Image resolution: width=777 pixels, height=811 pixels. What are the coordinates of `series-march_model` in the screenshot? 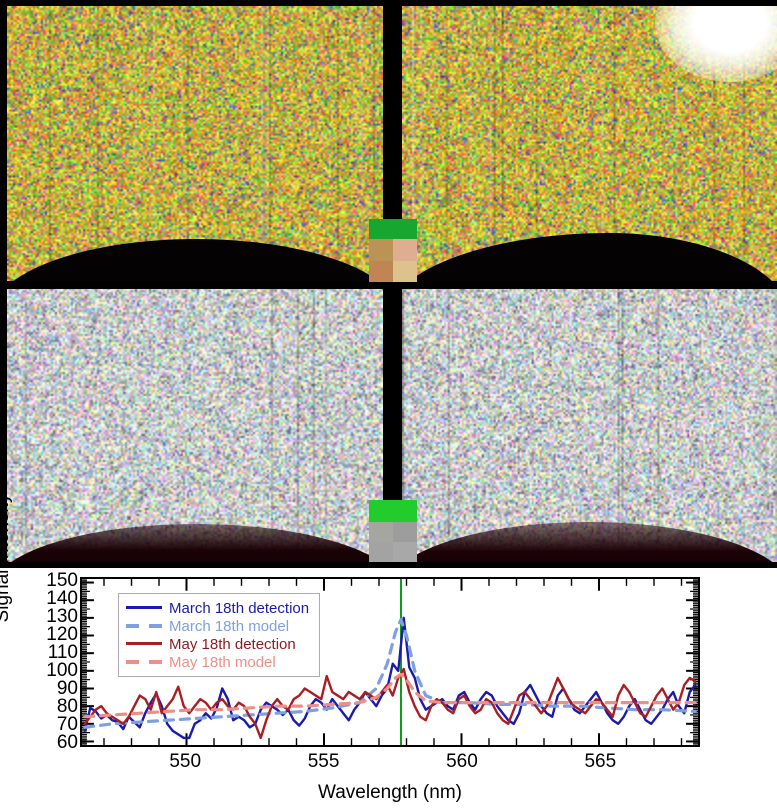 It's located at (390, 674).